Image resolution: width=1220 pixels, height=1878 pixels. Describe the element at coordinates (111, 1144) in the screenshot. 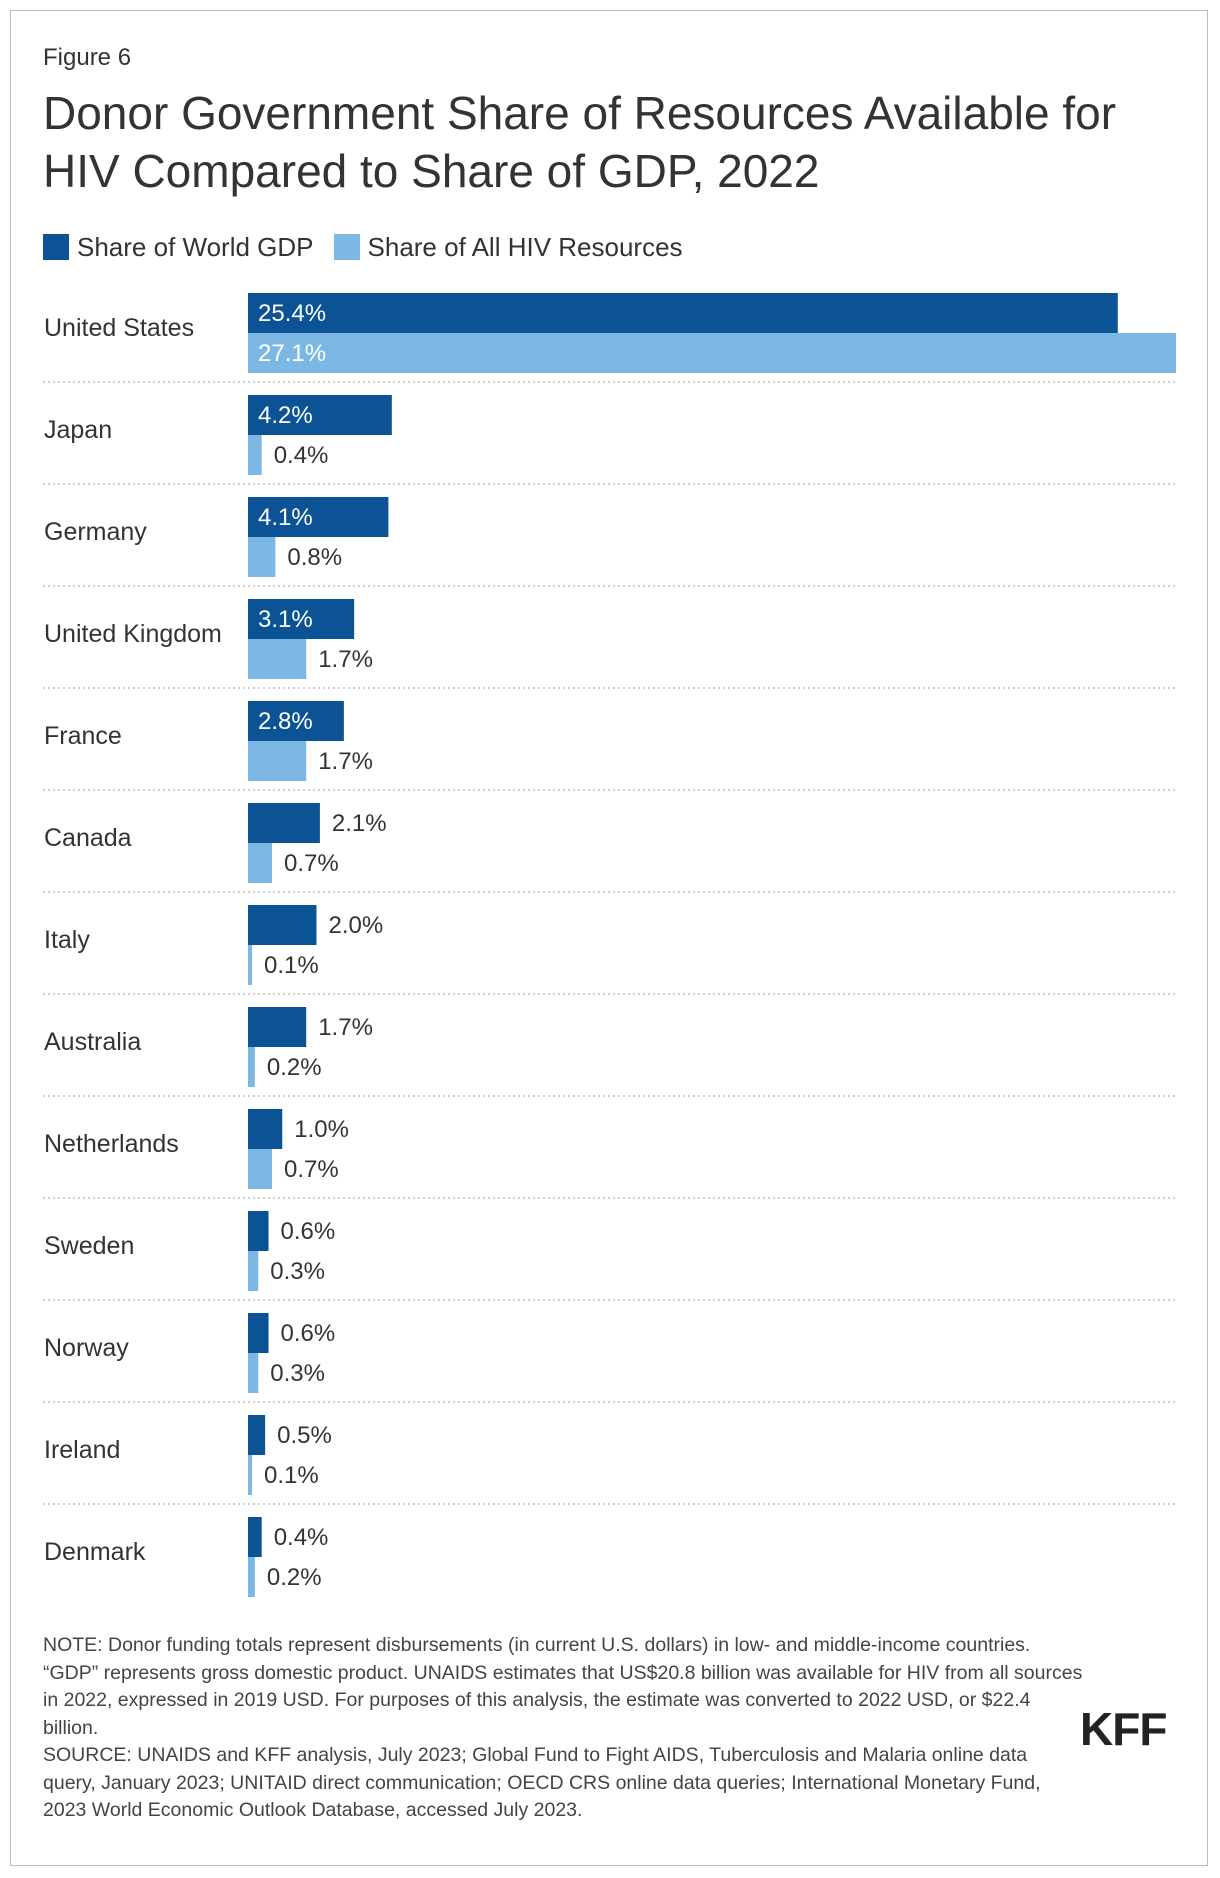

I see `category-label-netherlands: Netherlands` at that location.